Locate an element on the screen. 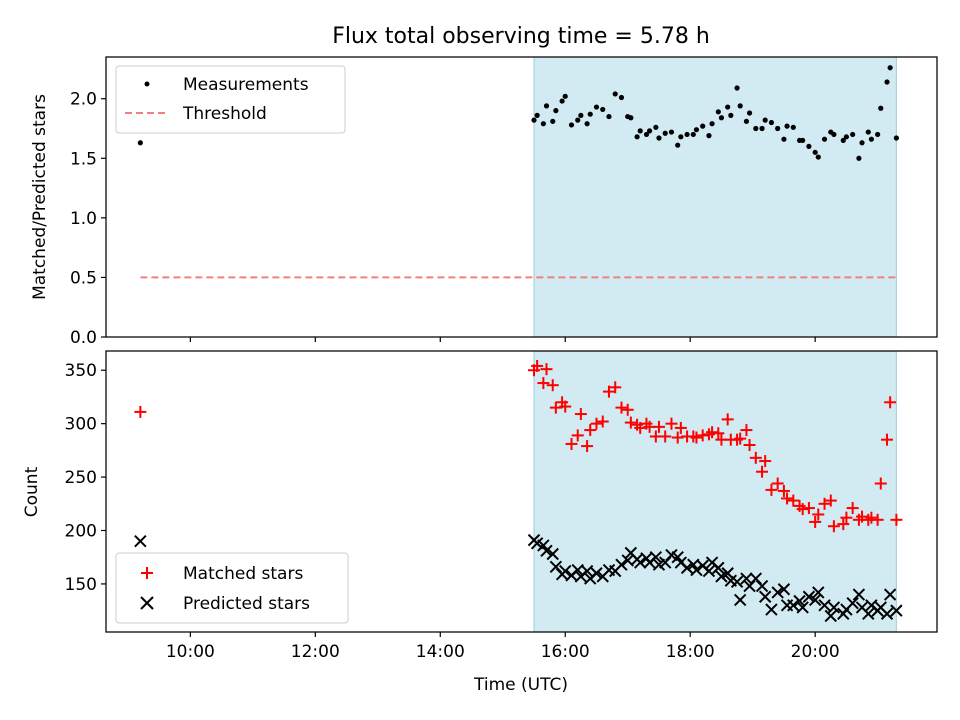  top-y-tick-label: 0.0 is located at coordinates (83, 338).